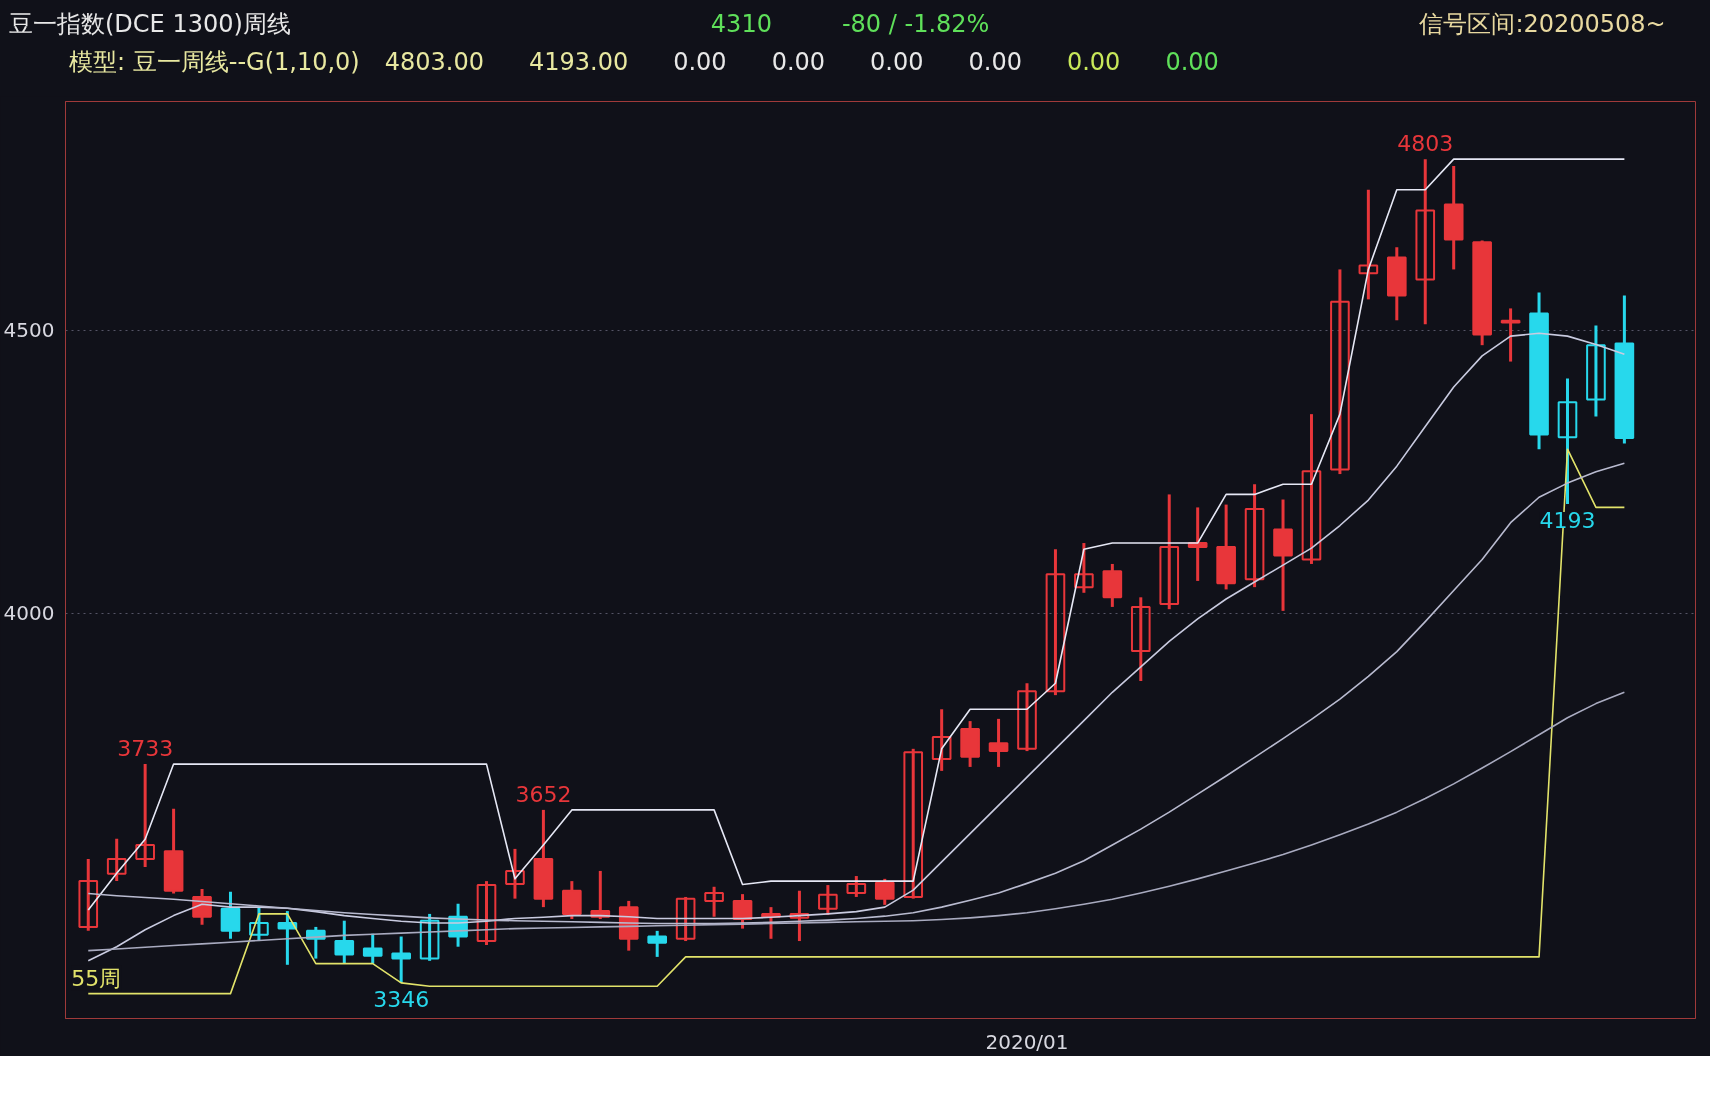 The width and height of the screenshot is (1728, 1112). Describe the element at coordinates (434, 62) in the screenshot. I see `text: 4803.00` at that location.